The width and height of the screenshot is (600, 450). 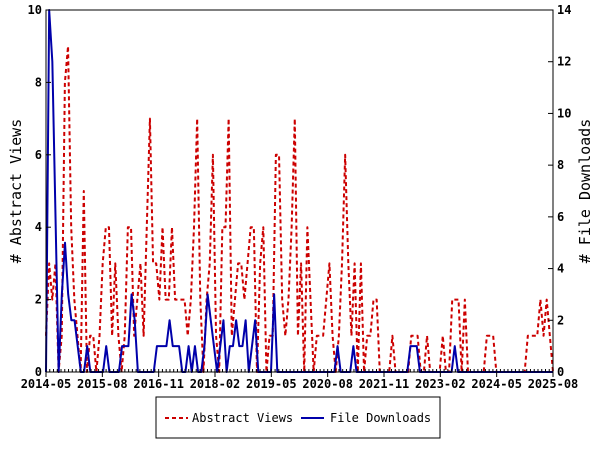 What do you see at coordinates (242, 418) in the screenshot?
I see `legend-label-abstract-views: Abstract Views` at bounding box center [242, 418].